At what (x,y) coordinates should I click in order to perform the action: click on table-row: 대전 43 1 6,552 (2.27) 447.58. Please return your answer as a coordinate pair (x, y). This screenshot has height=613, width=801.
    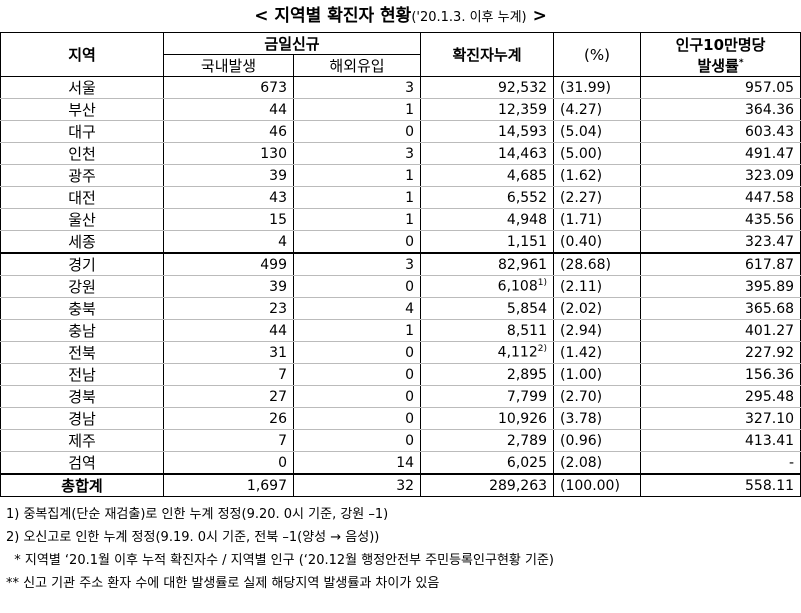
    Looking at the image, I should click on (400, 197).